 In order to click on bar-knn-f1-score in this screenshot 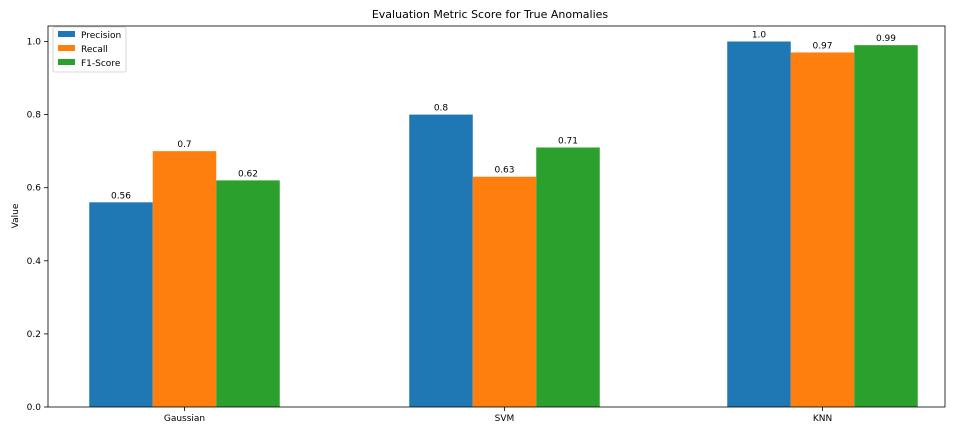, I will do `click(886, 226)`.